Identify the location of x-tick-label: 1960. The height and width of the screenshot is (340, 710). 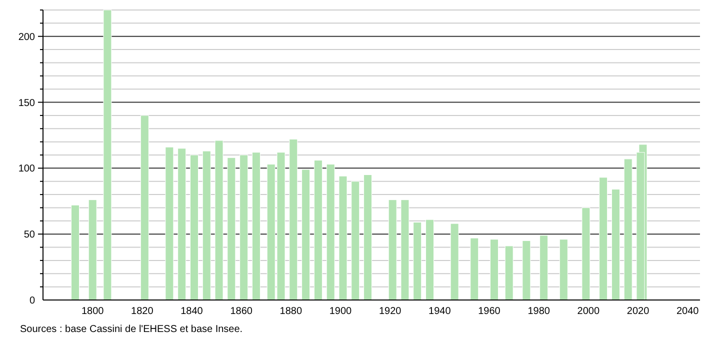
(489, 311).